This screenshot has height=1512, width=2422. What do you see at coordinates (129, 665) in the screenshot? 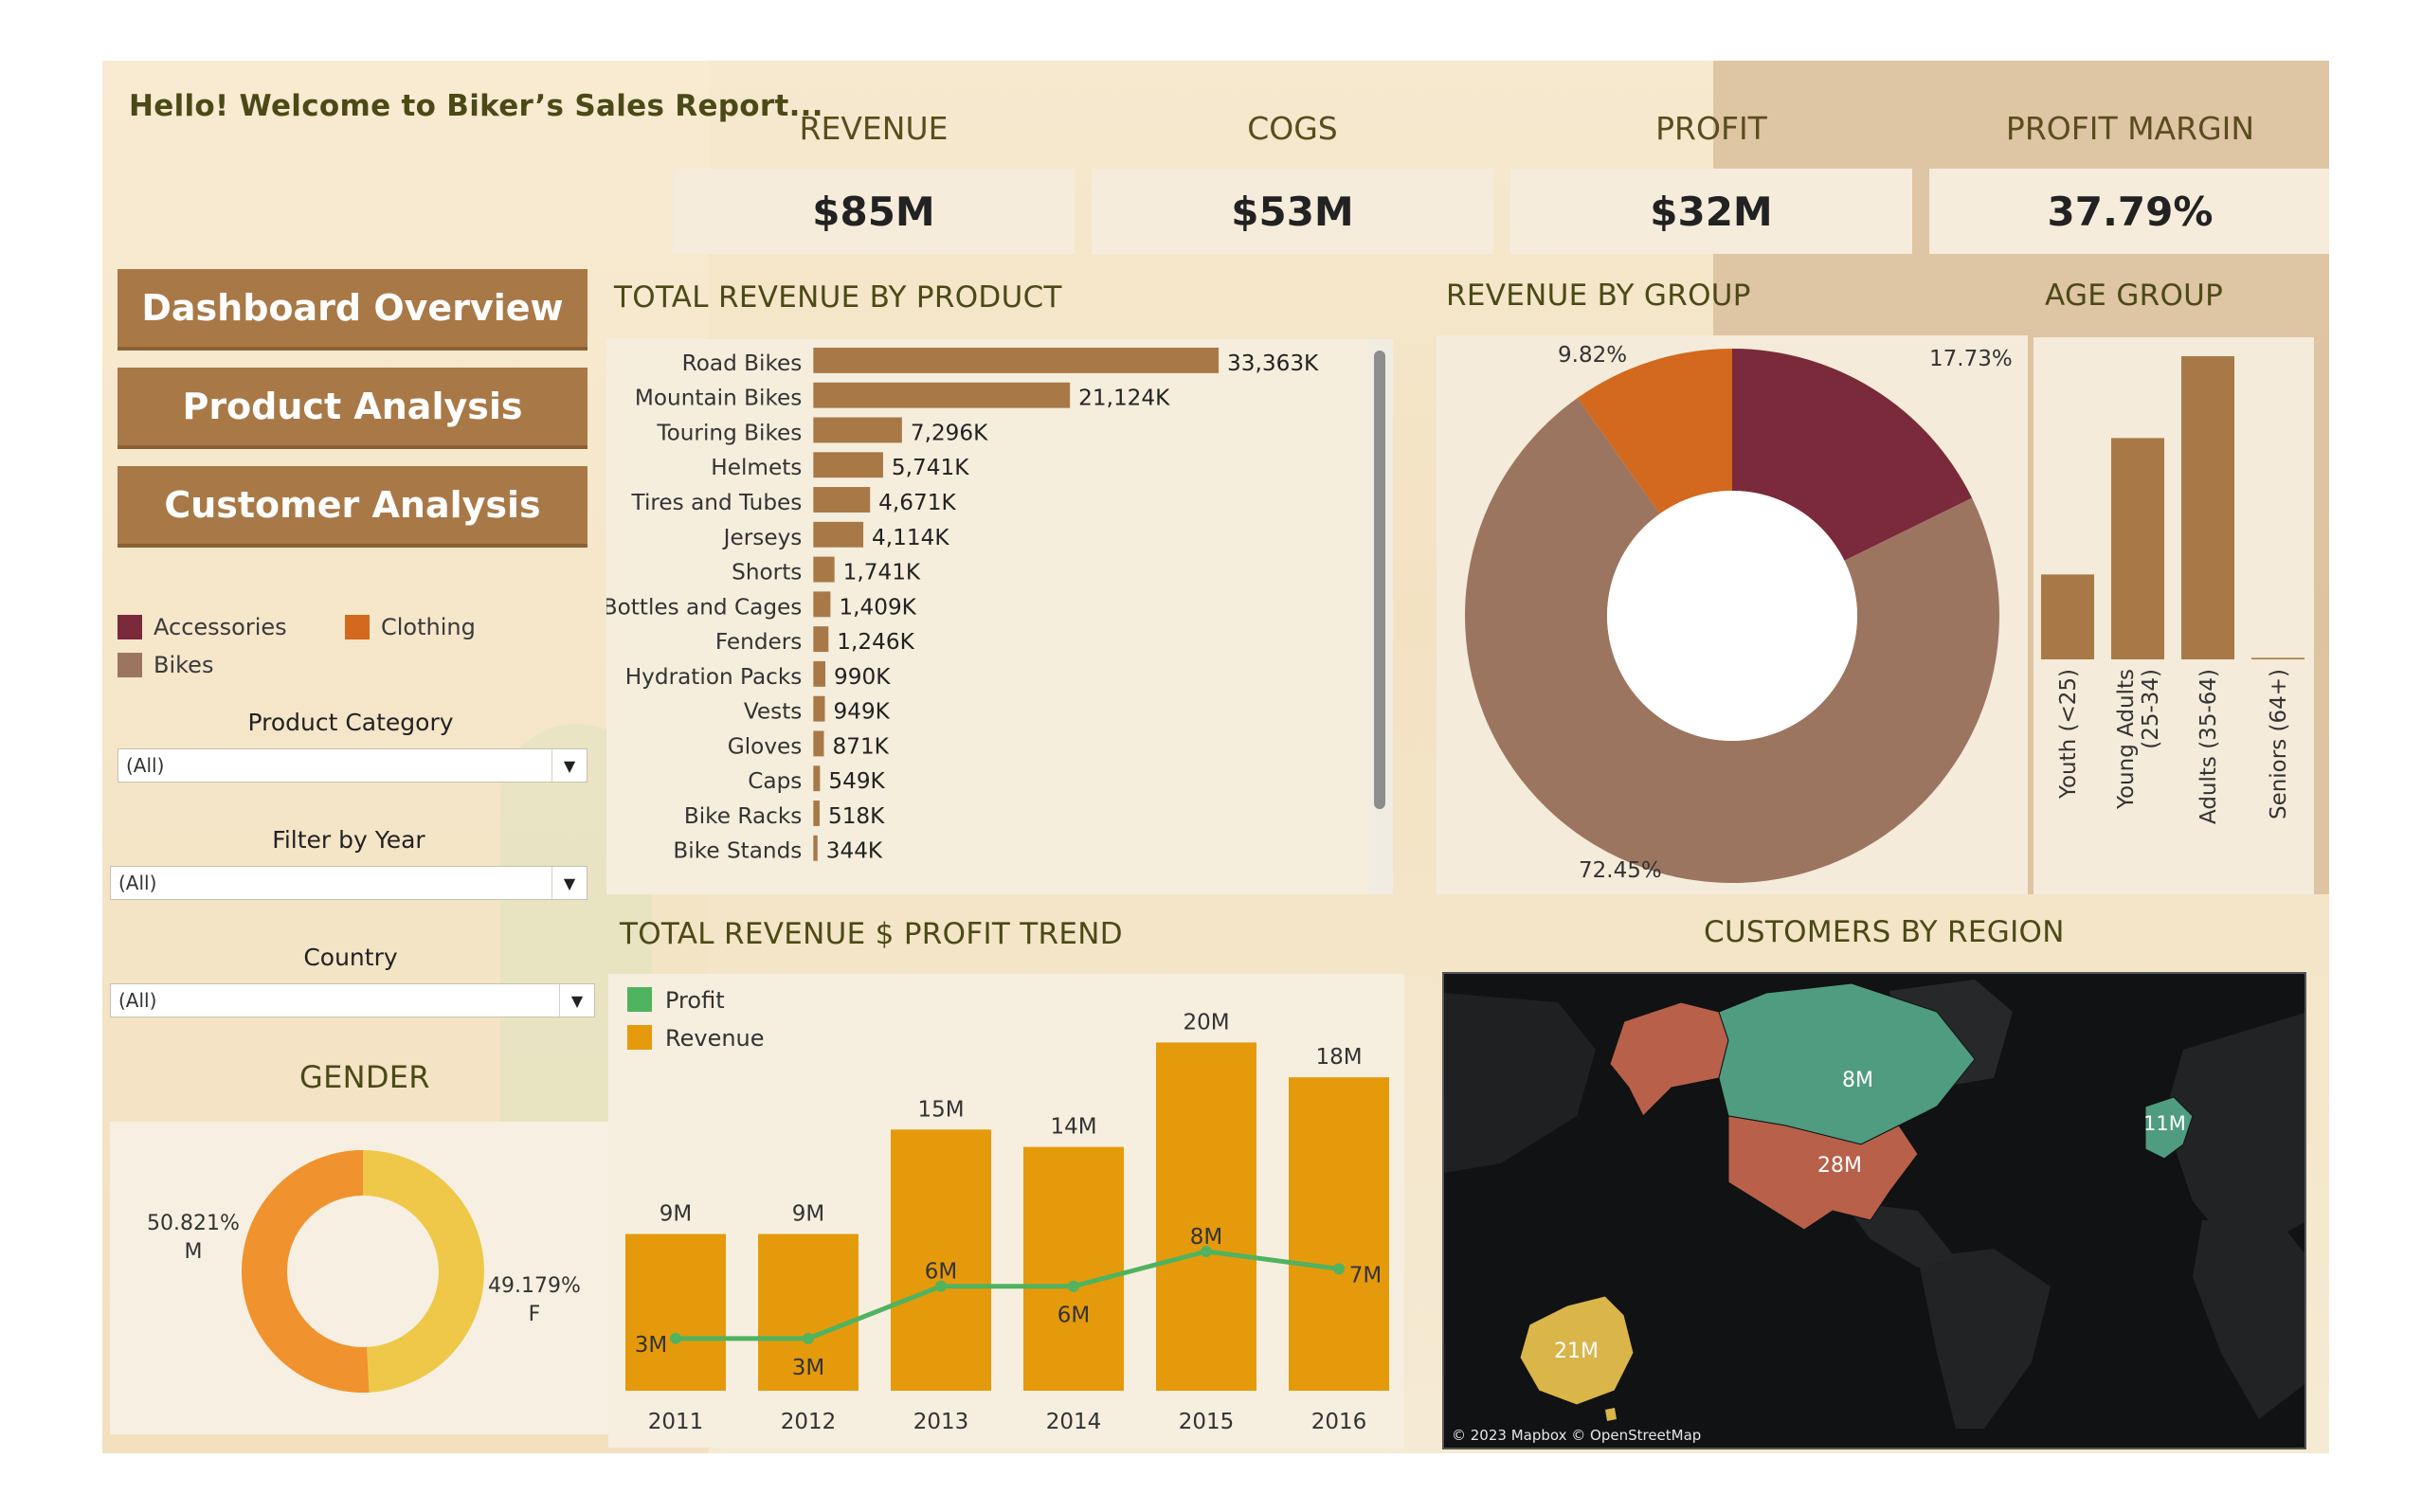
I see `legend-bikes-swatch` at bounding box center [129, 665].